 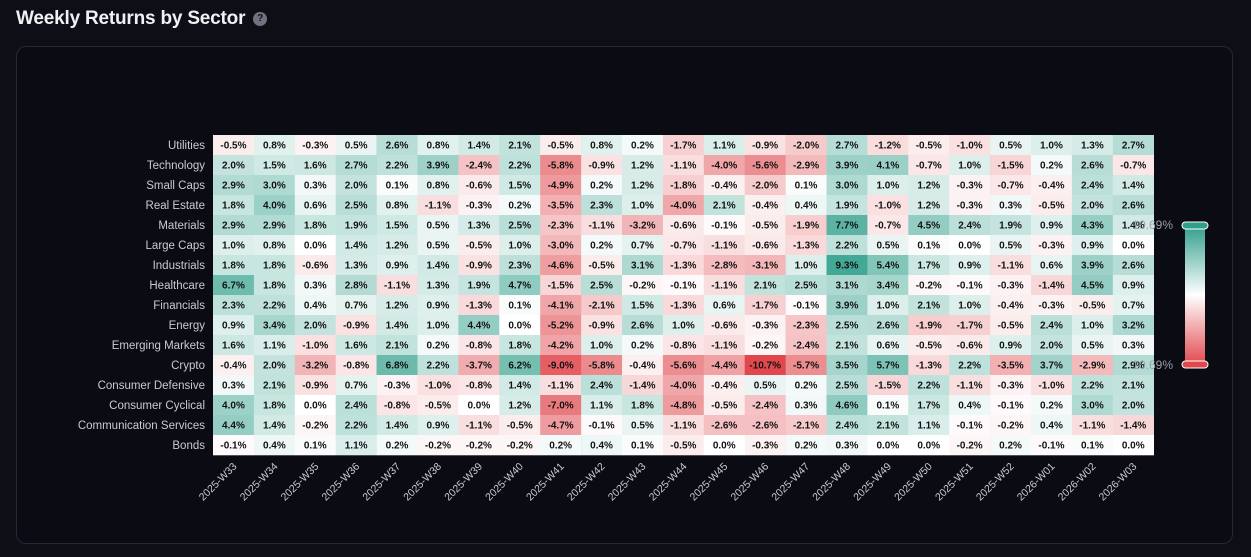 I want to click on legend-min-handle, so click(x=1195, y=364).